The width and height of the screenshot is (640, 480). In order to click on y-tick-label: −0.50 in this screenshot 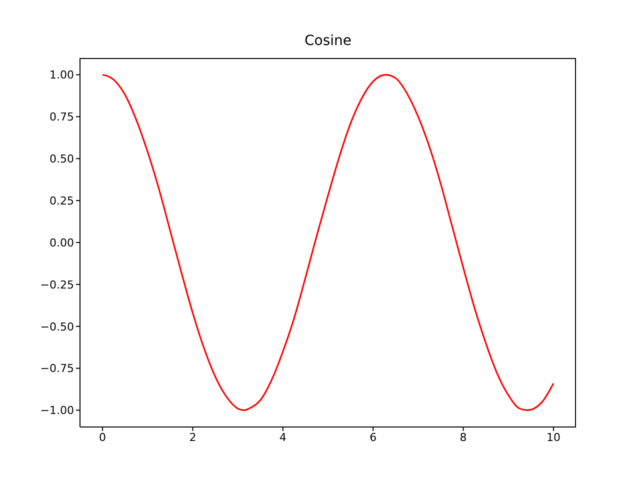, I will do `click(57, 327)`.